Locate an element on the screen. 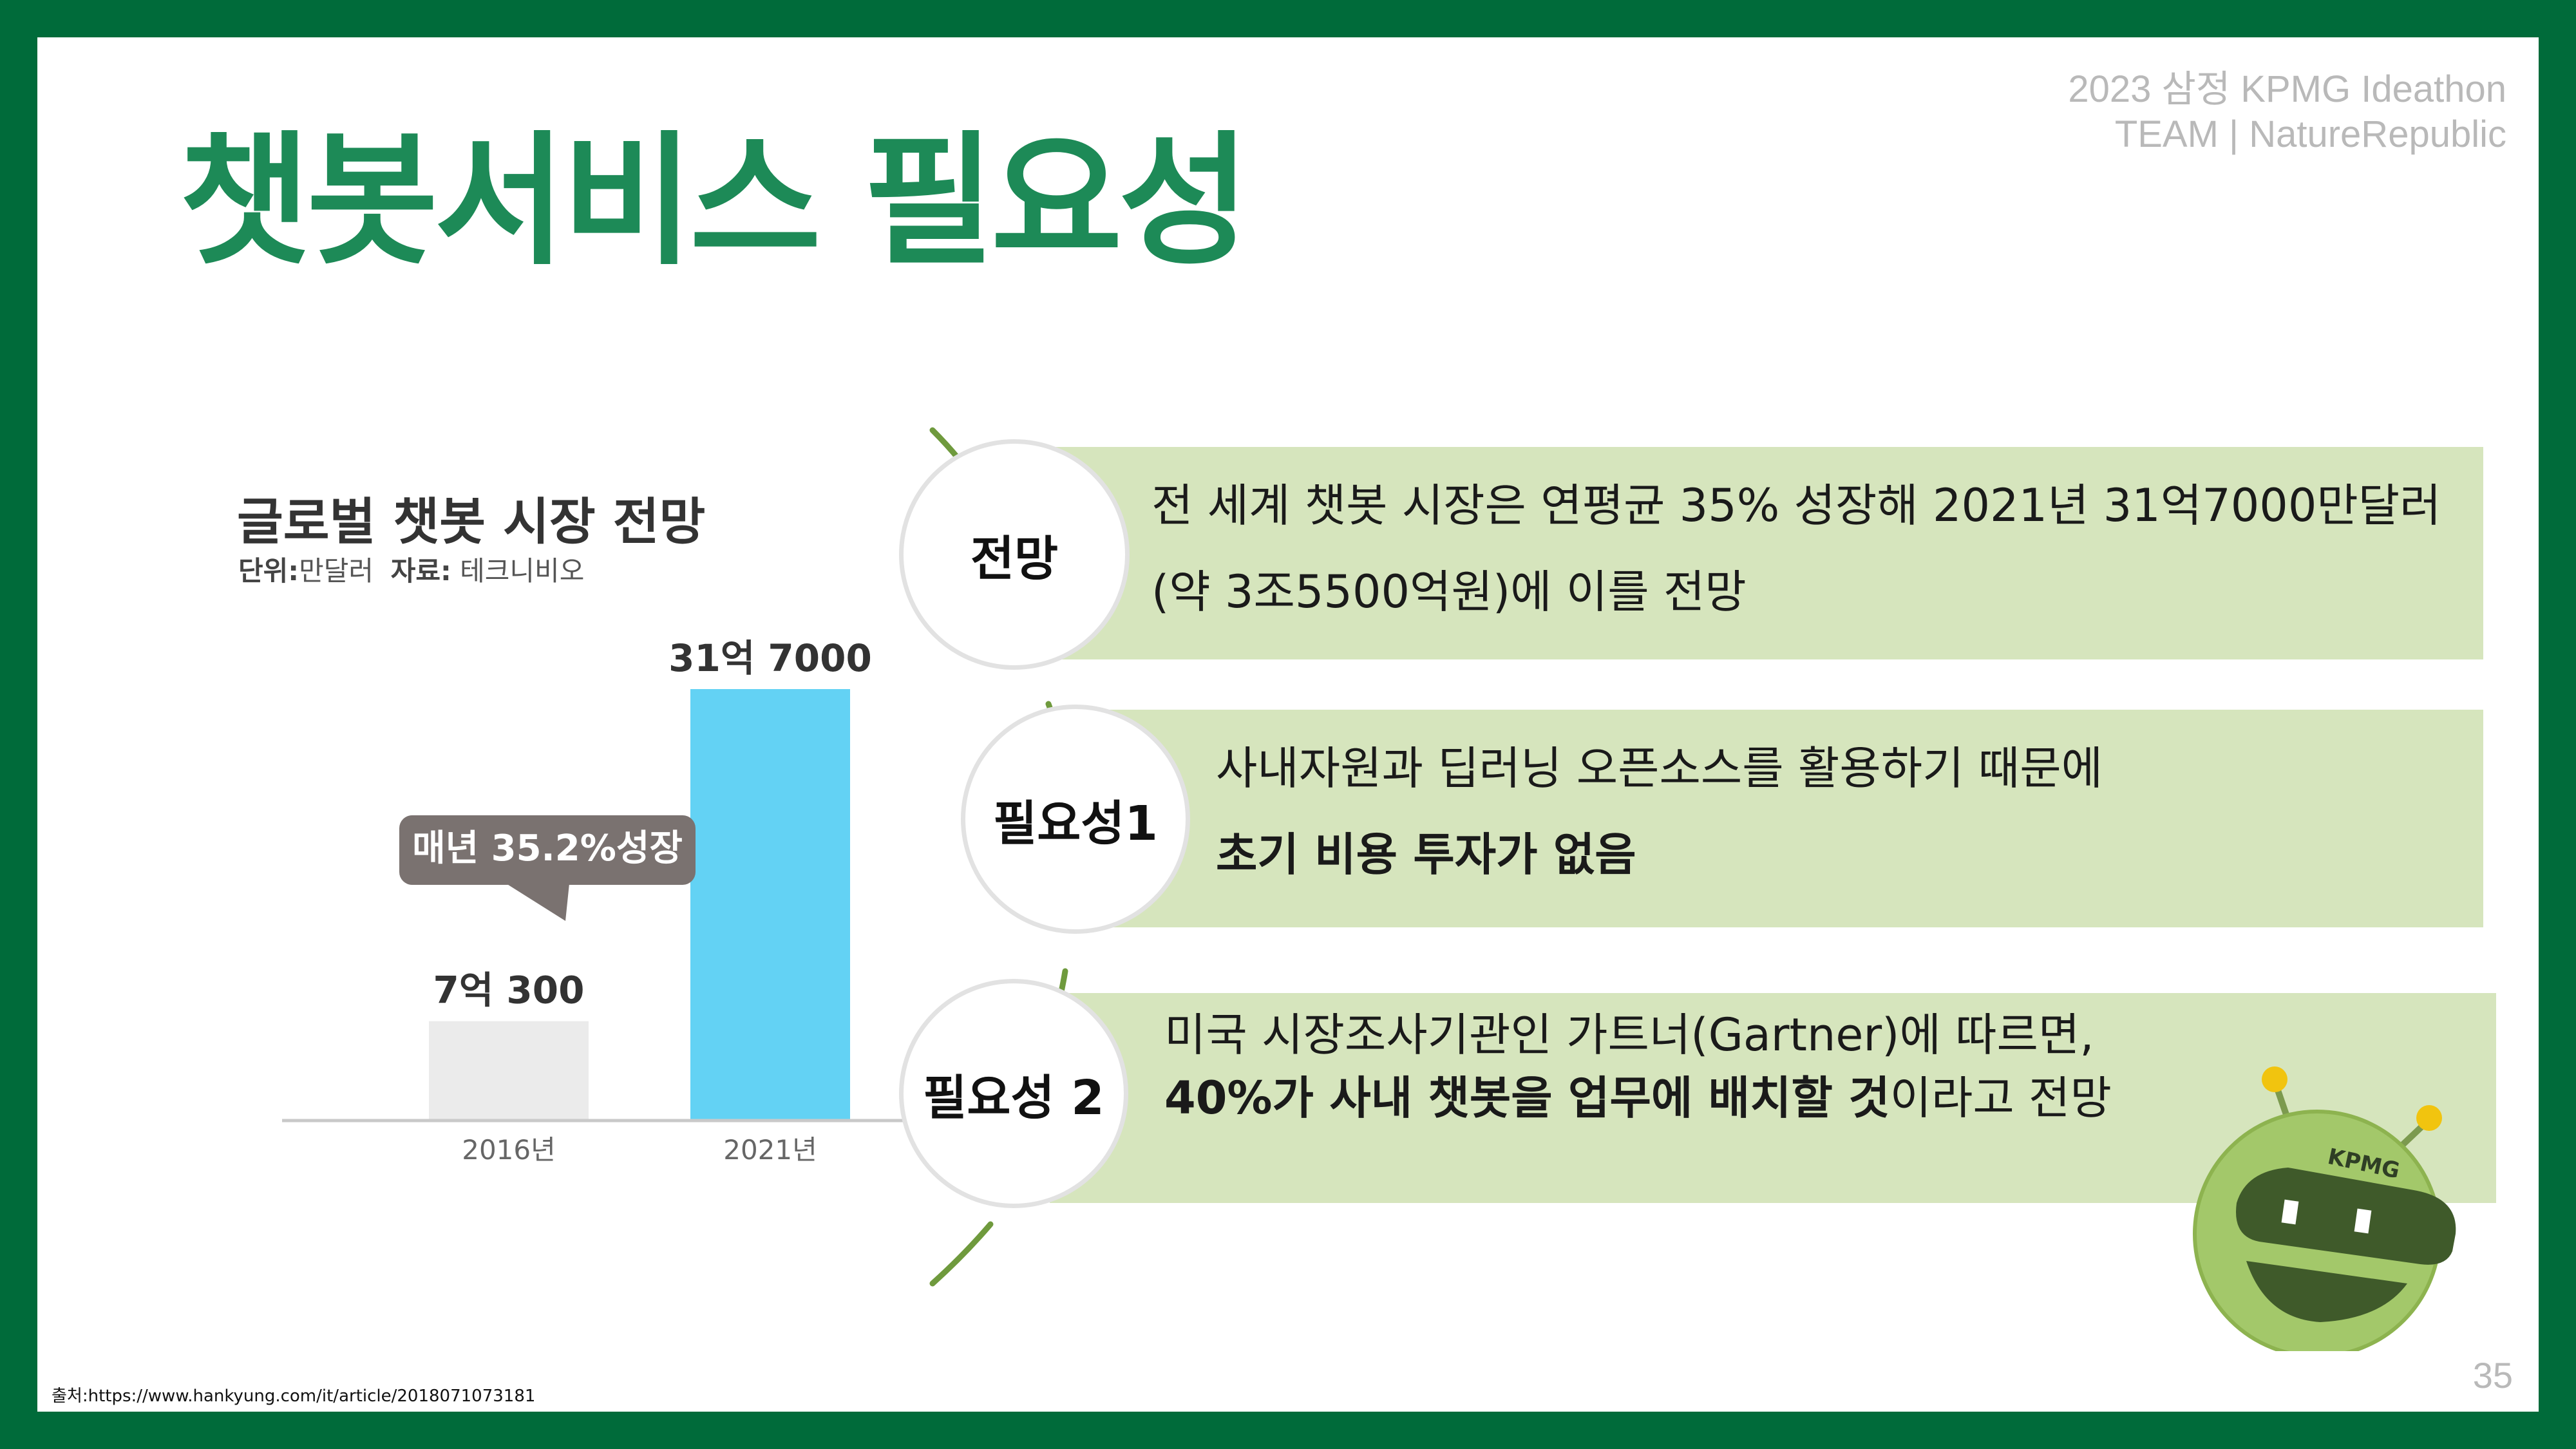 The image size is (2576, 1449). unit-label: 단위: is located at coordinates (269, 571).